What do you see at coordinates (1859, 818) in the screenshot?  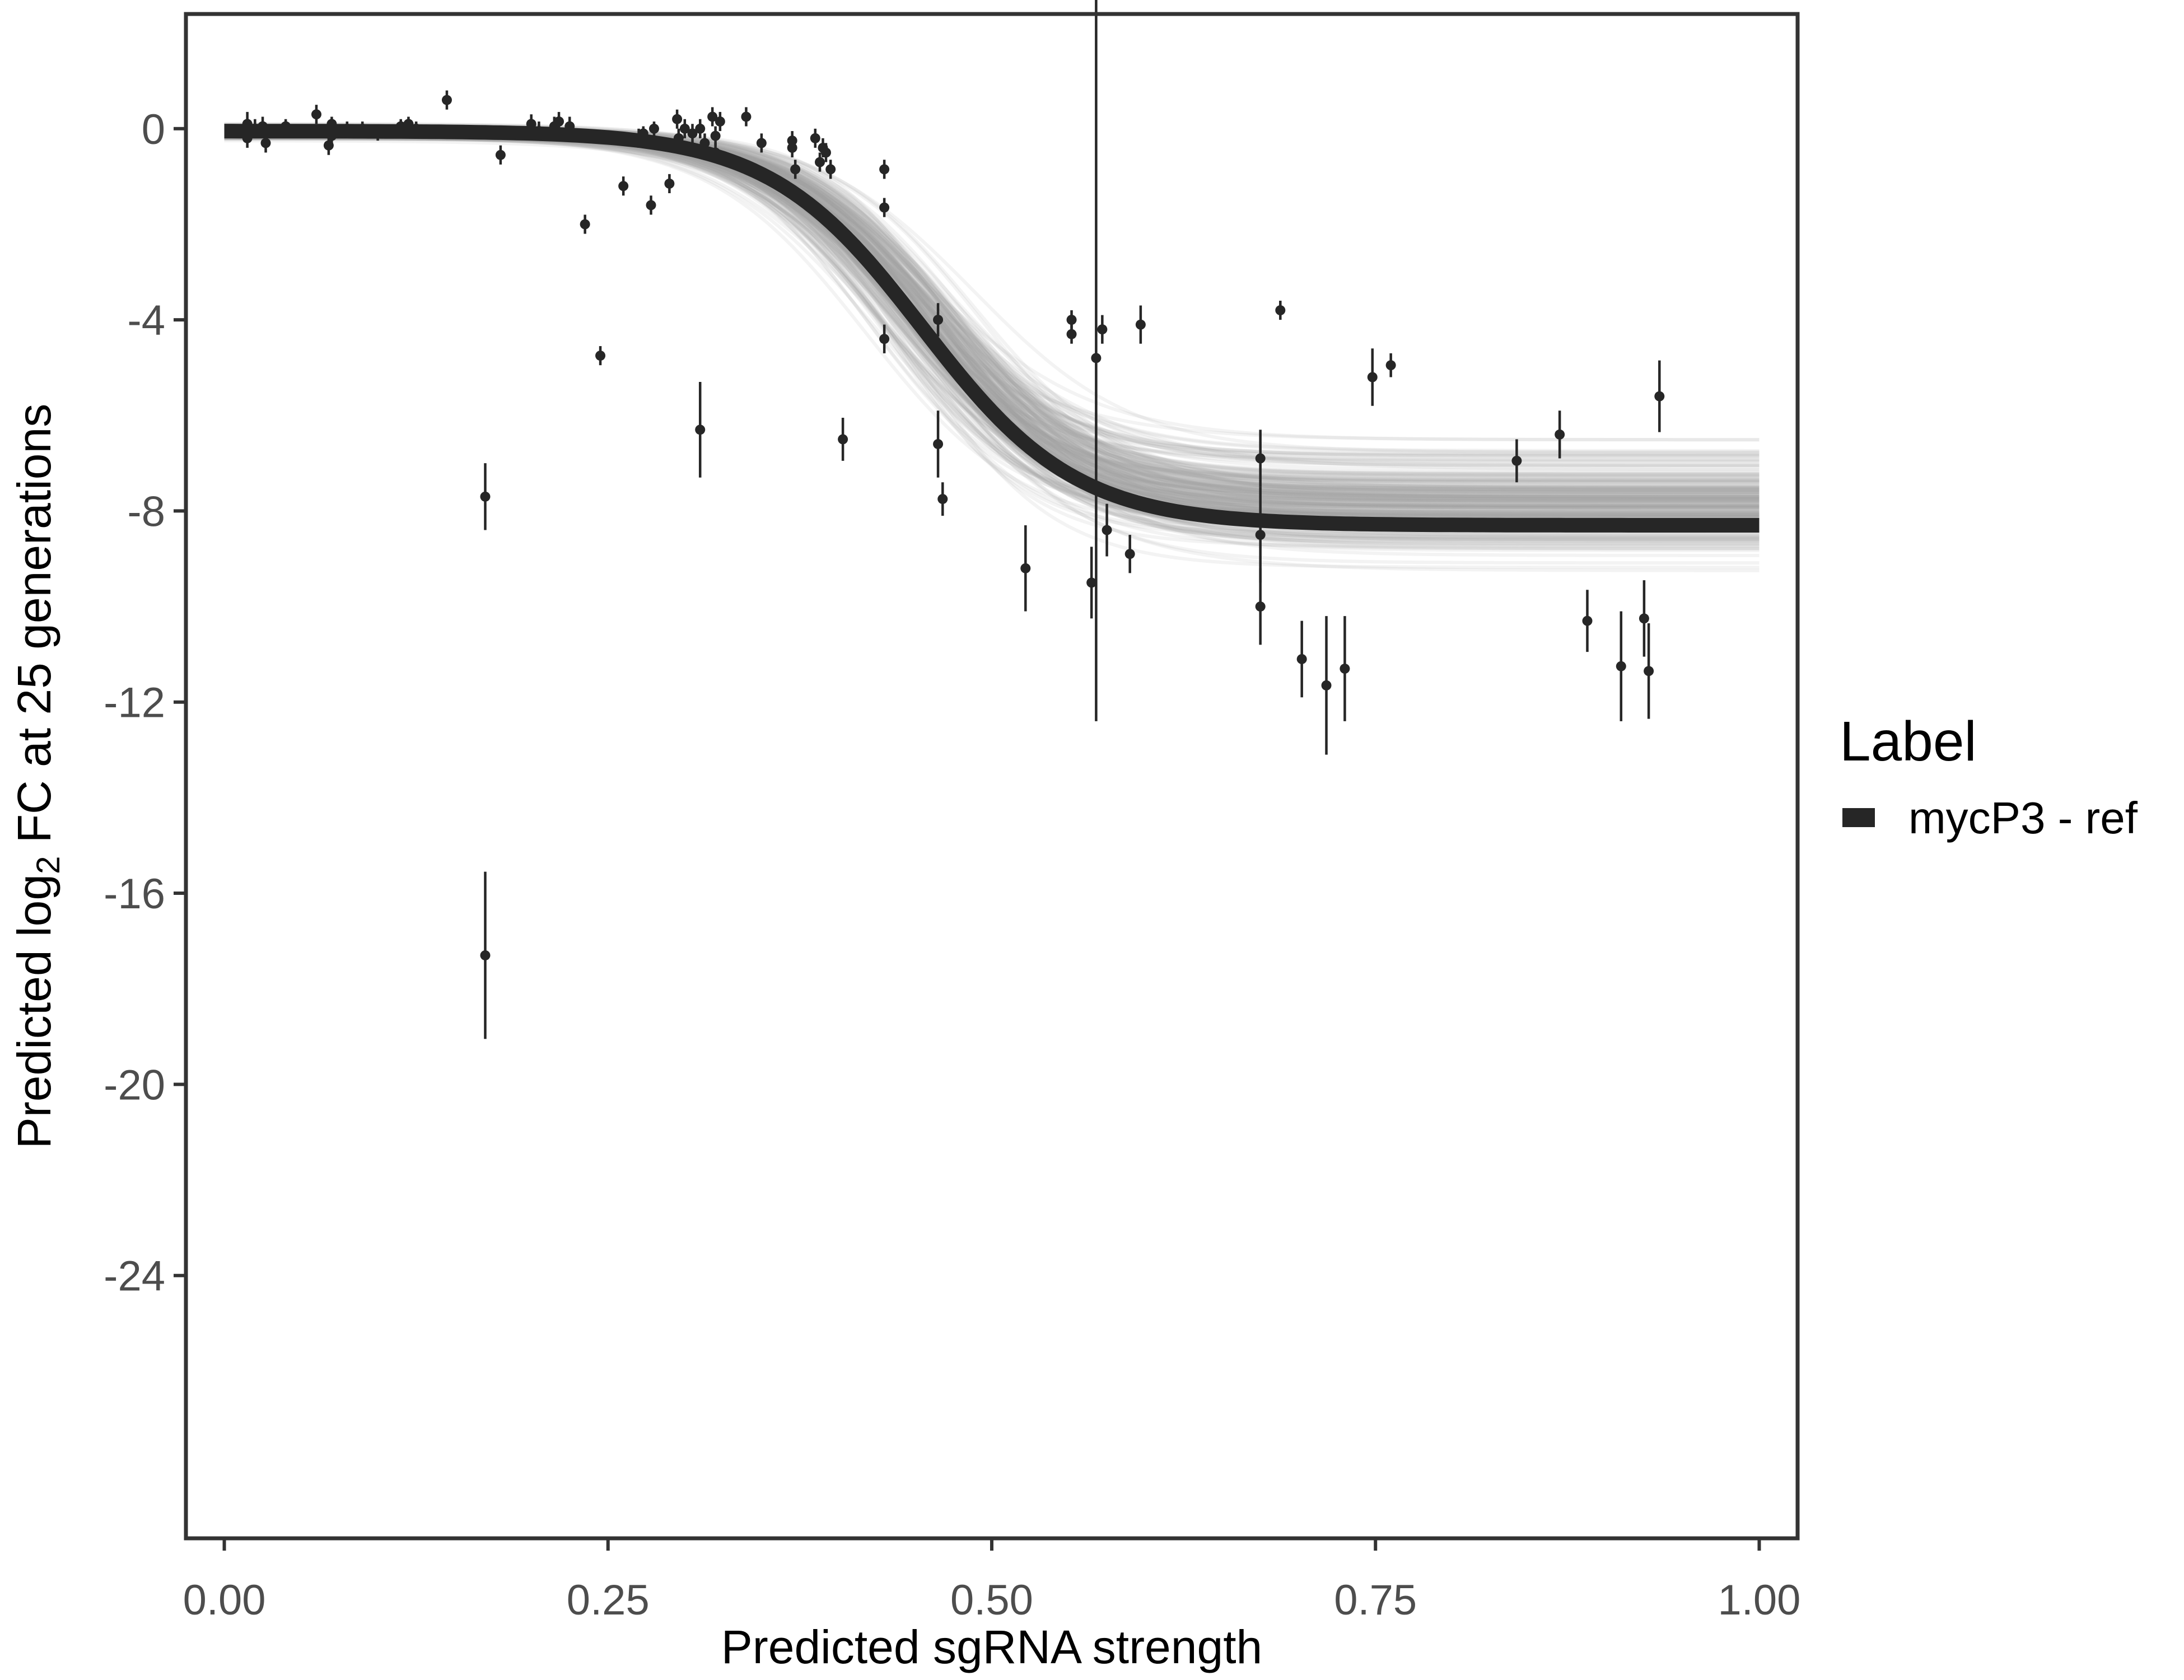 I see `legend-key-mycp3-ref` at bounding box center [1859, 818].